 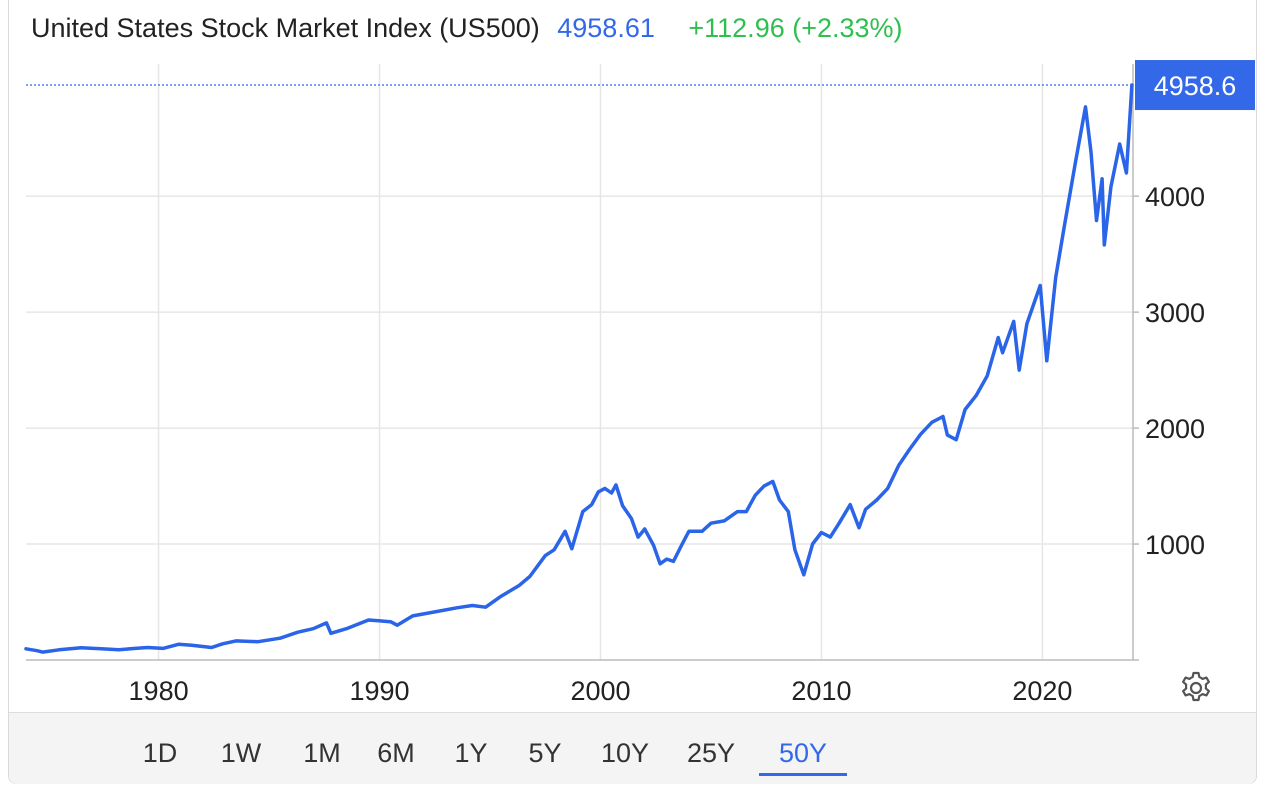 I want to click on index-title: United States Stock Market Index (US500), so click(x=285, y=28).